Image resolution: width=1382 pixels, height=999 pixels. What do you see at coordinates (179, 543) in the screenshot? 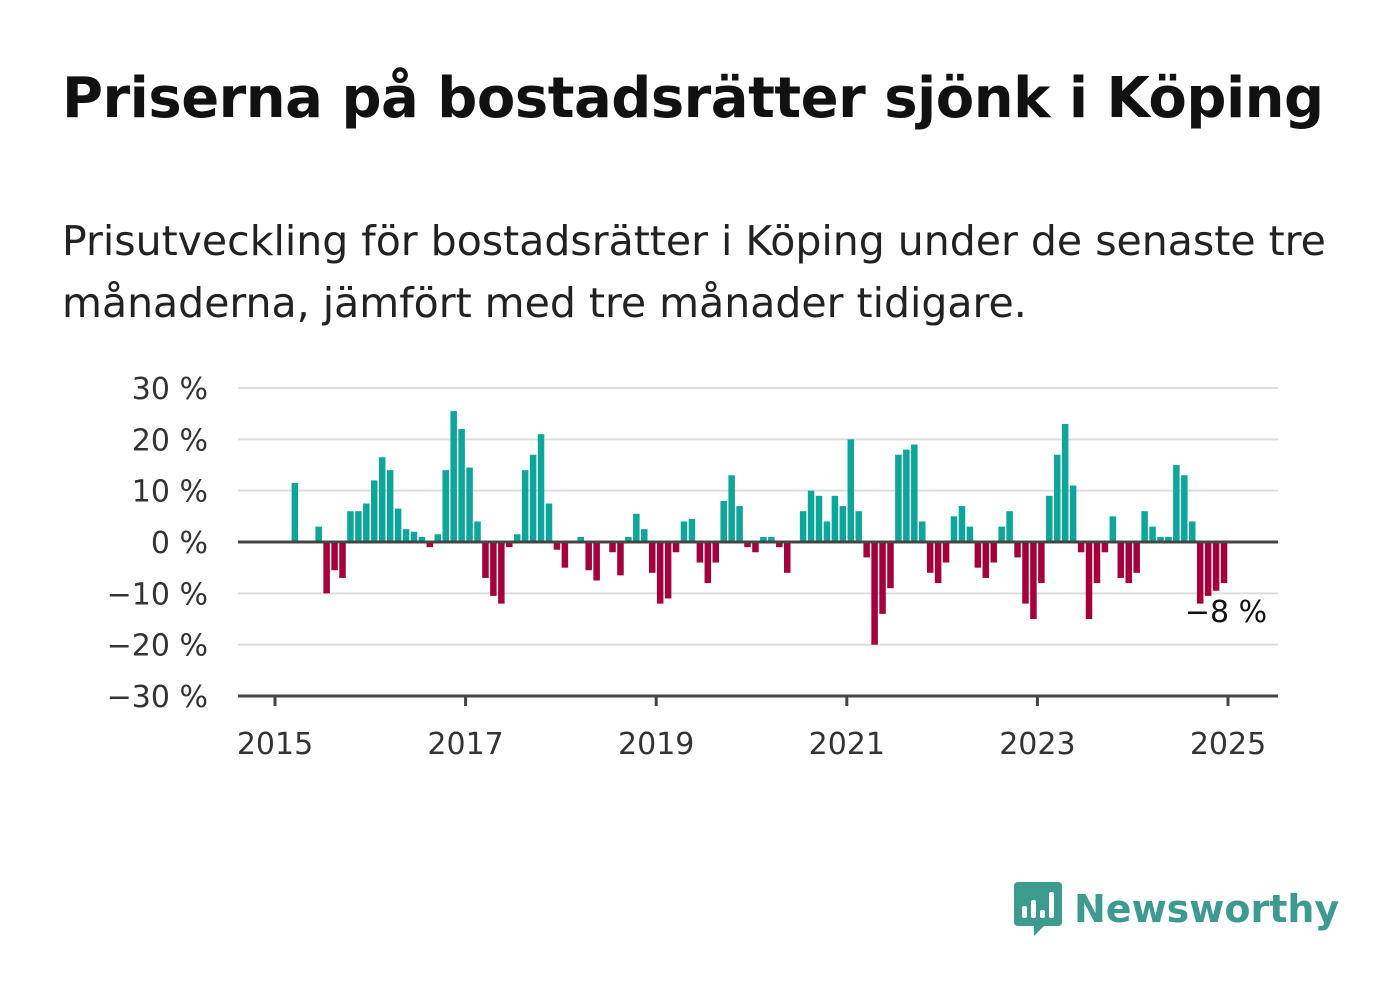
I see `y-tick-label: 0 %` at bounding box center [179, 543].